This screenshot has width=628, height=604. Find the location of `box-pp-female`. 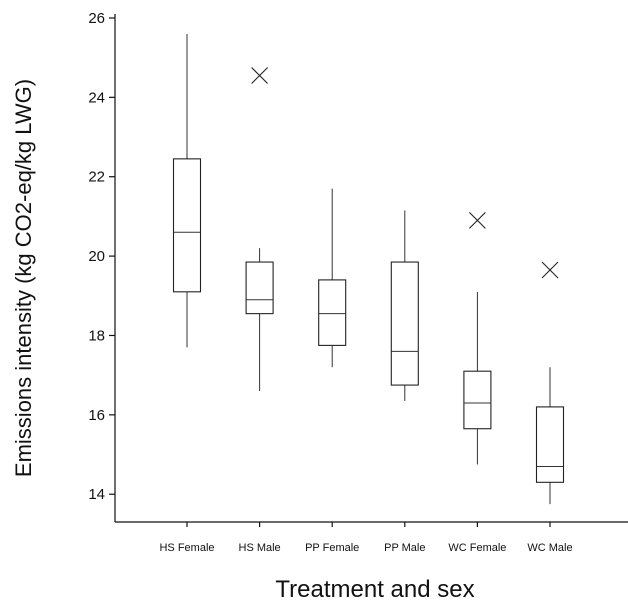

box-pp-female is located at coordinates (332, 278).